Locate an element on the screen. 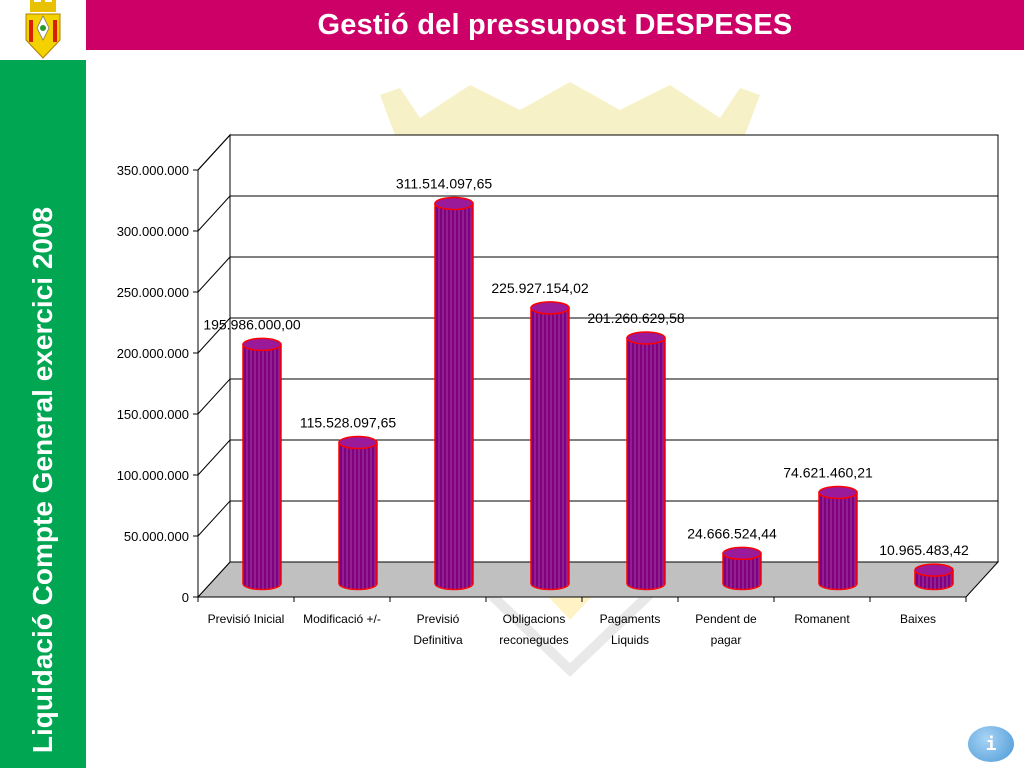 This screenshot has width=1024, height=768. chart-floor is located at coordinates (598, 579).